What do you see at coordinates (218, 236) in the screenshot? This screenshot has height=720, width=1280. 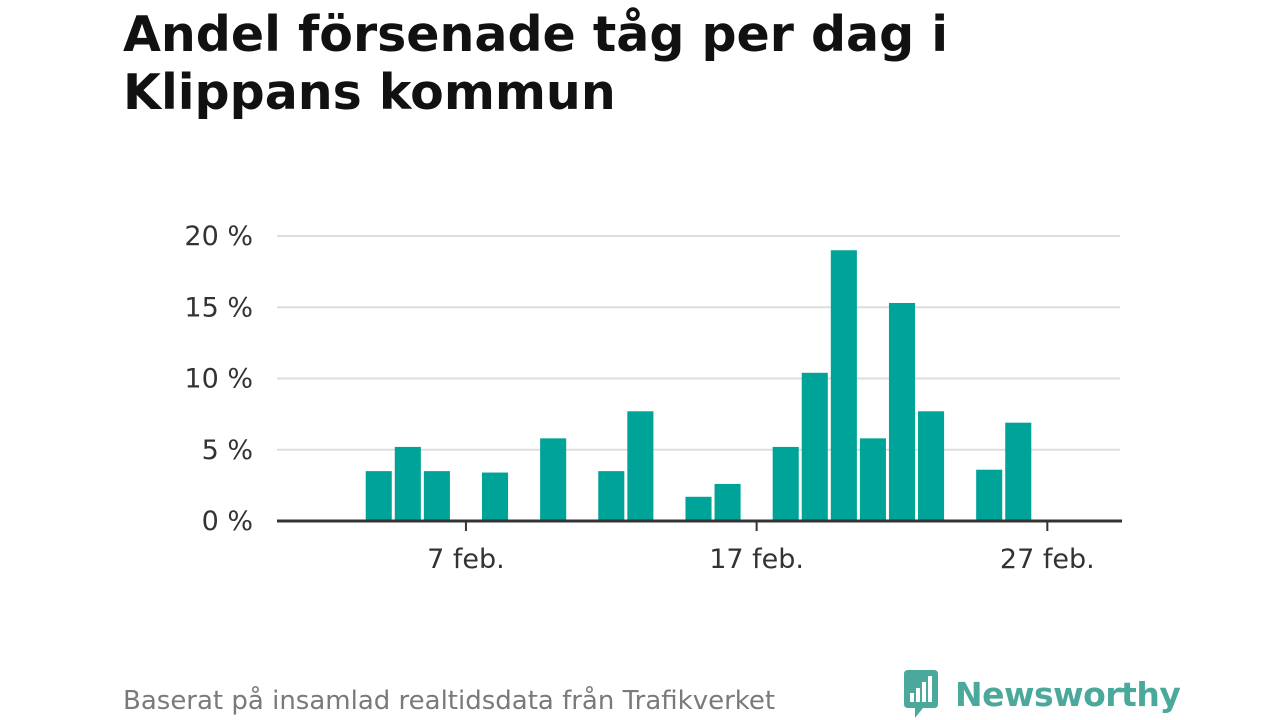 I see `y-tick-label: 20 %` at bounding box center [218, 236].